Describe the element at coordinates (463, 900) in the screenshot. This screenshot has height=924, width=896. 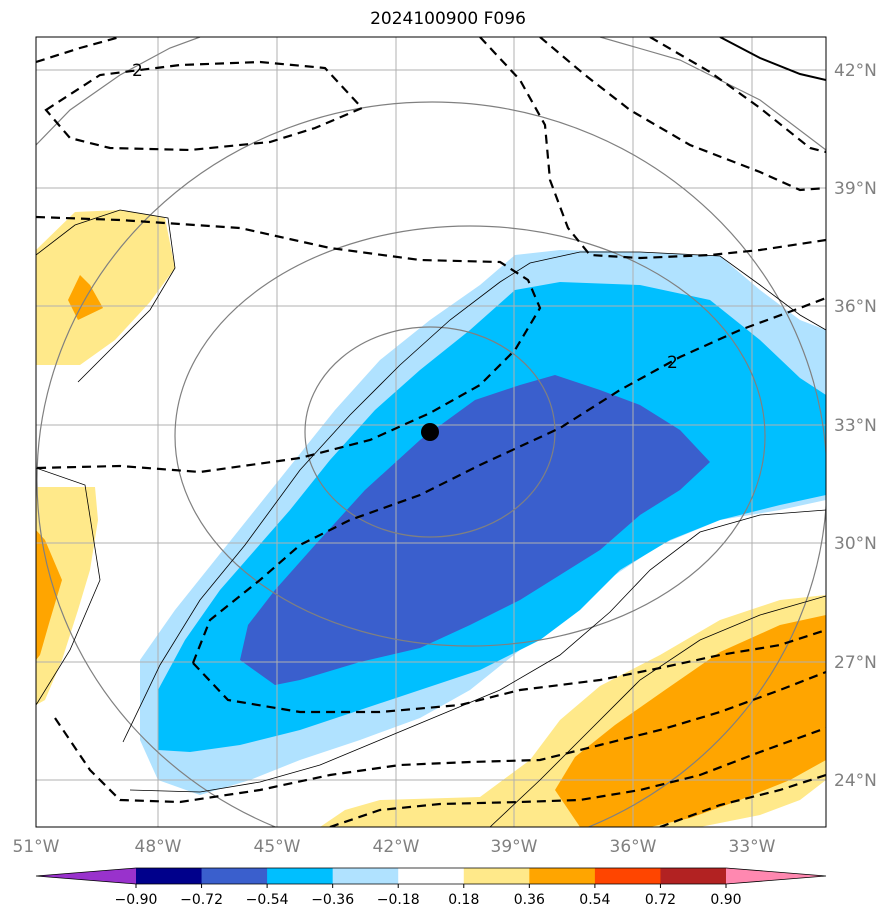
I see `colorbar-tick-label: 0.18` at that location.